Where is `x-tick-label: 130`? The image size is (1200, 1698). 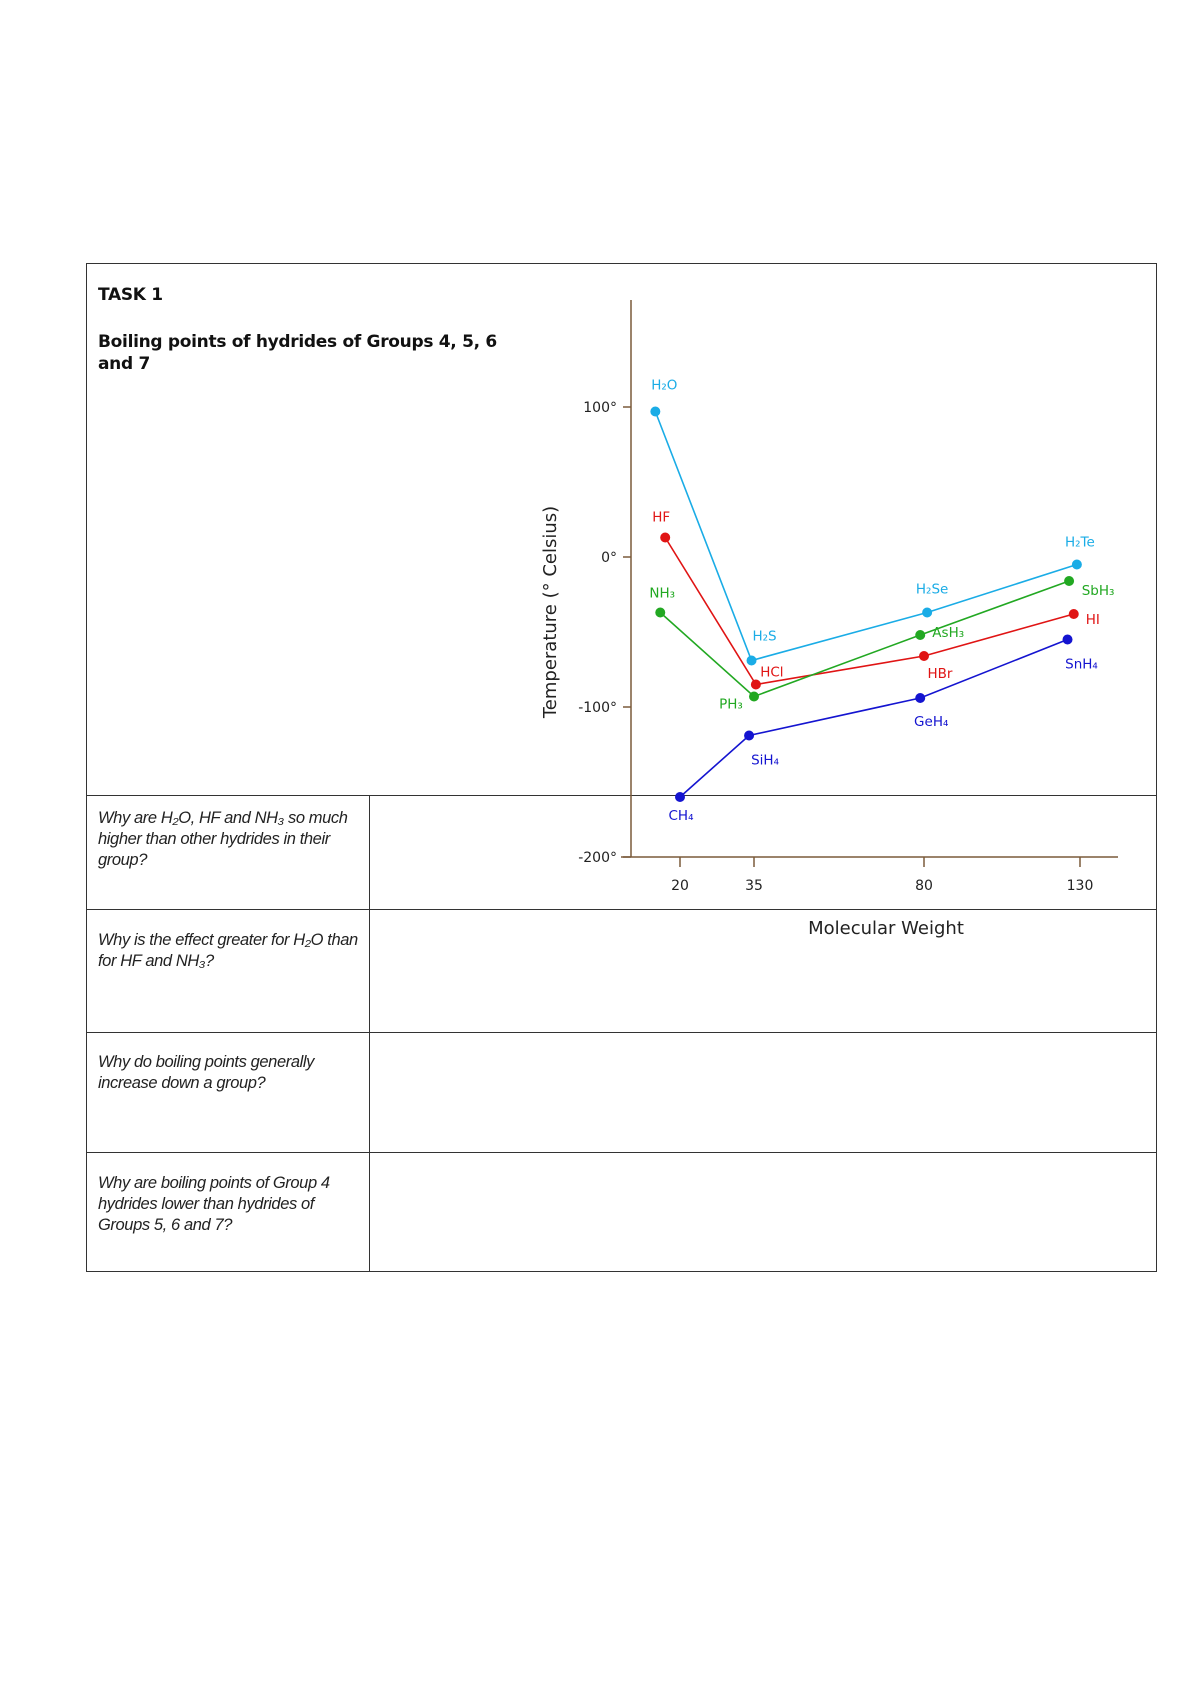
x-tick-label: 130 is located at coordinates (1080, 886).